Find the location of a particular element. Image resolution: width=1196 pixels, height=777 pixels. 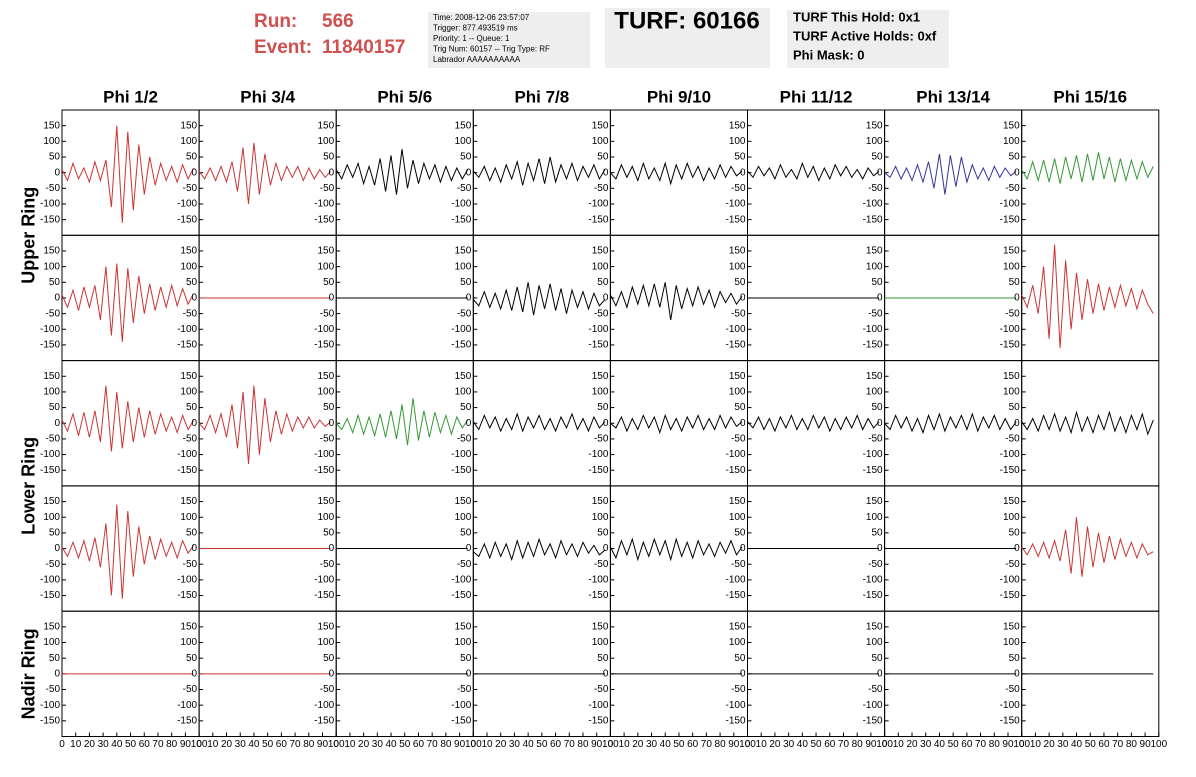

run-number: 566 is located at coordinates (338, 21).